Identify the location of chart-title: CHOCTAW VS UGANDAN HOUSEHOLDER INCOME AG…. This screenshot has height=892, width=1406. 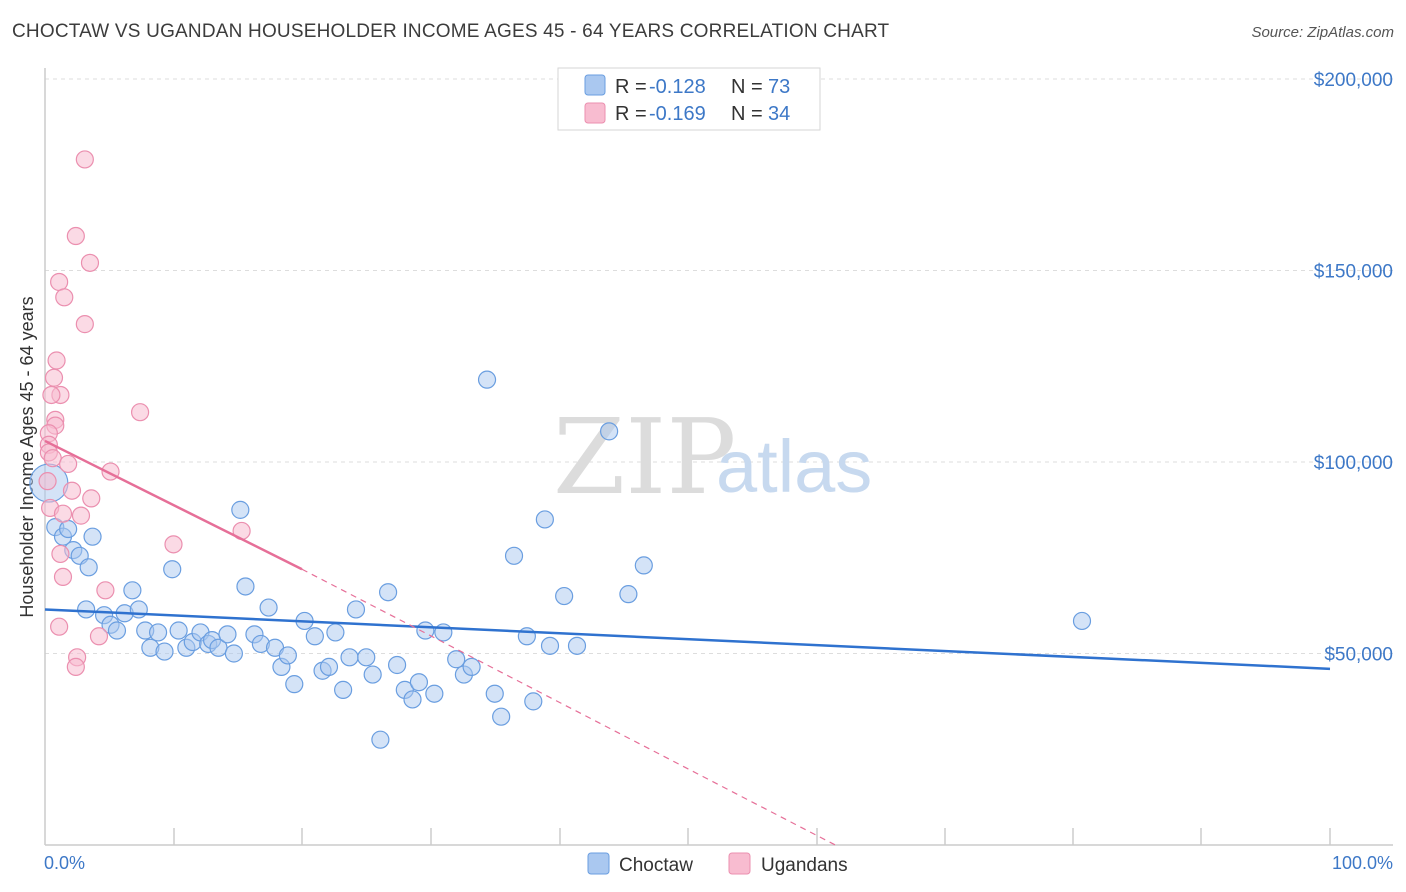
(451, 31).